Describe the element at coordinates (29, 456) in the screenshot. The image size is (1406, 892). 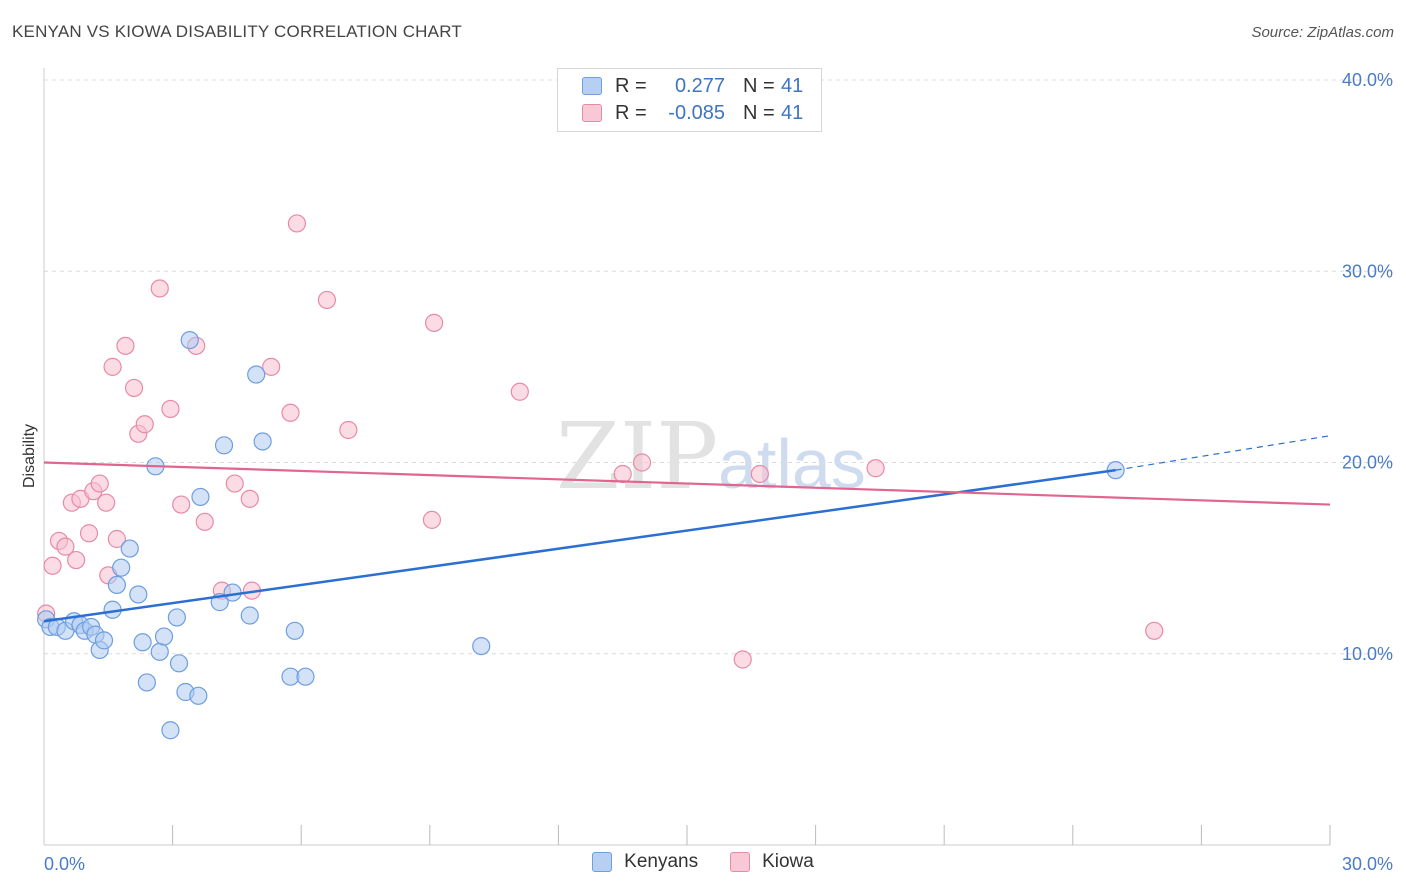
I see `y-axis-label: Disability` at that location.